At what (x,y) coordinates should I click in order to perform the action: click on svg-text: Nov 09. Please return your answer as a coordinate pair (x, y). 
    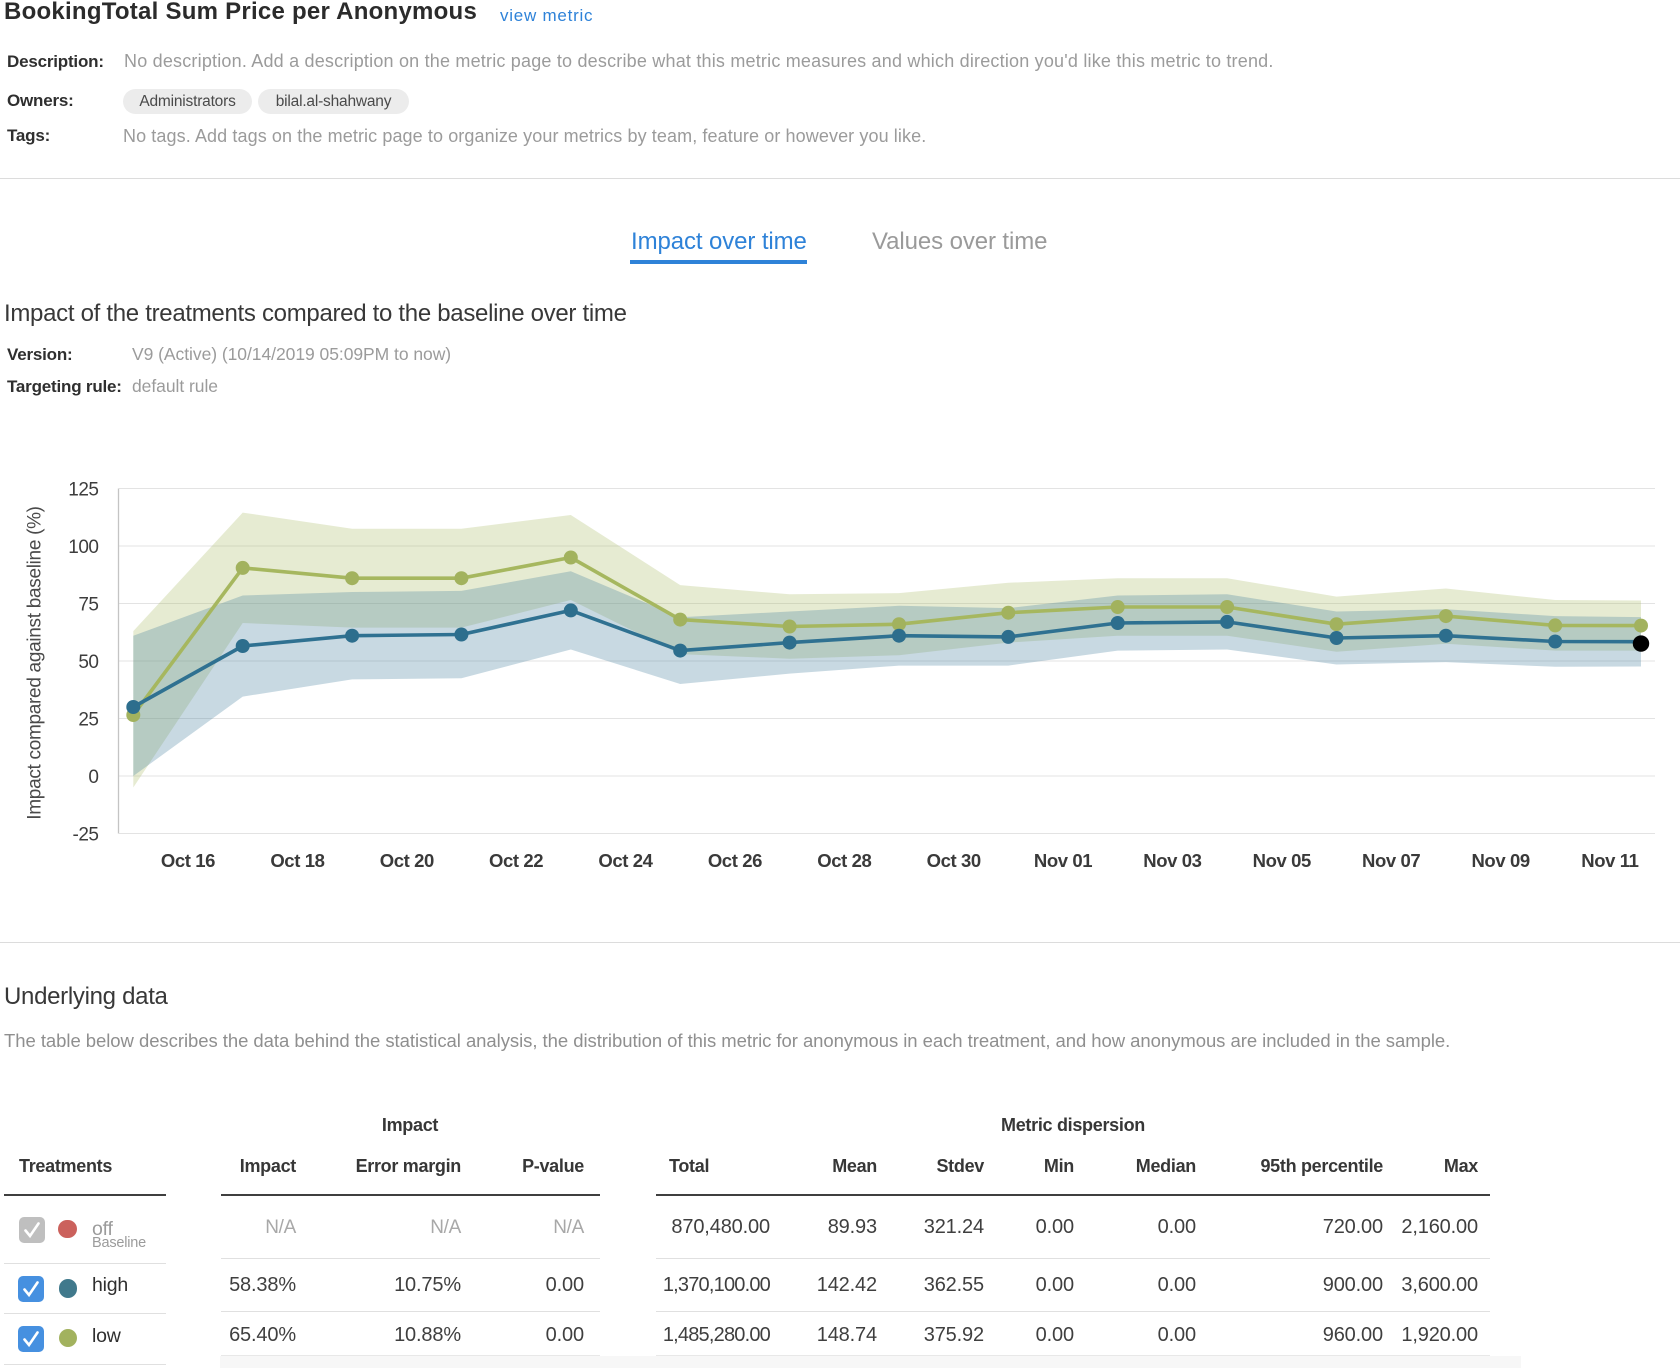
    Looking at the image, I should click on (1500, 860).